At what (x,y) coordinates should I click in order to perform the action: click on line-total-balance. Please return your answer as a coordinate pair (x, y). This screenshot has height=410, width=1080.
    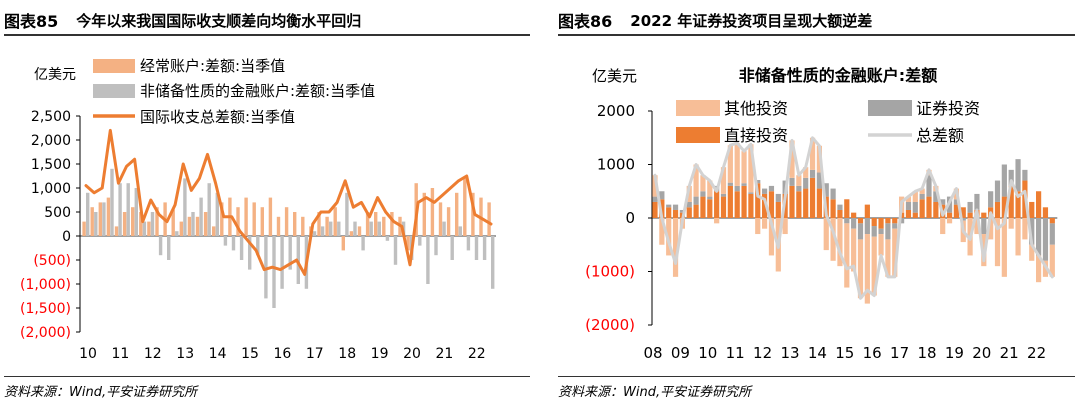
    Looking at the image, I should click on (853, 218).